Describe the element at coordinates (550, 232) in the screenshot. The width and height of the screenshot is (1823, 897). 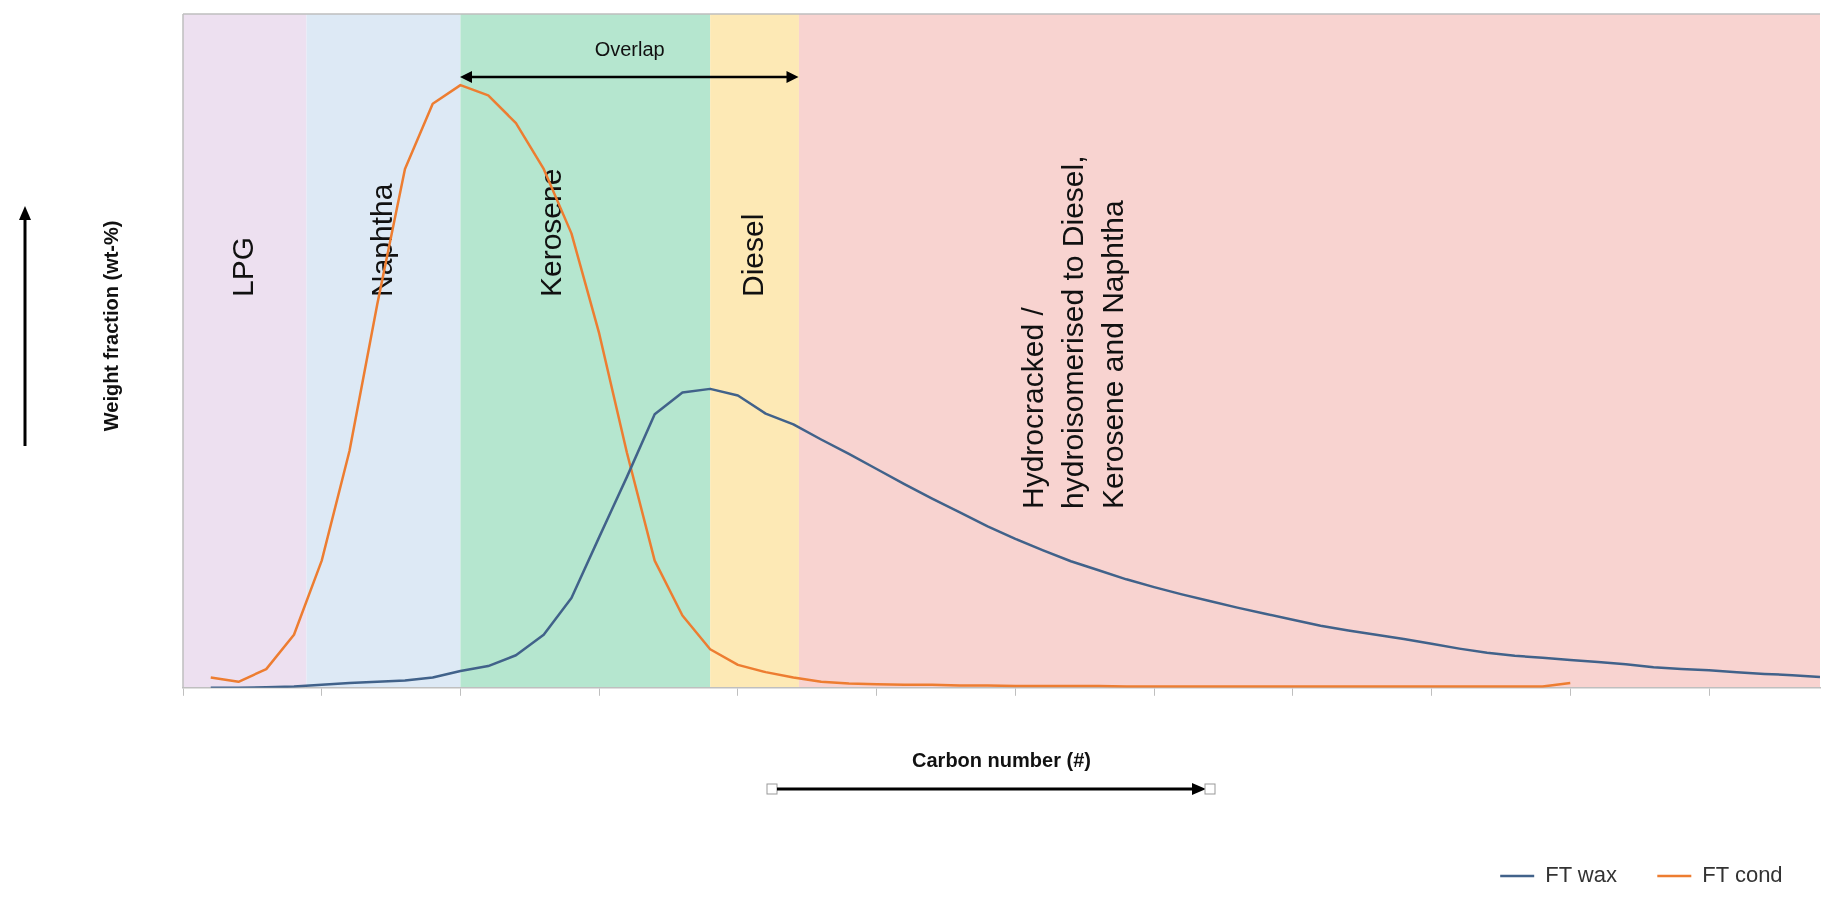
I see `annotation: Kerosene` at that location.